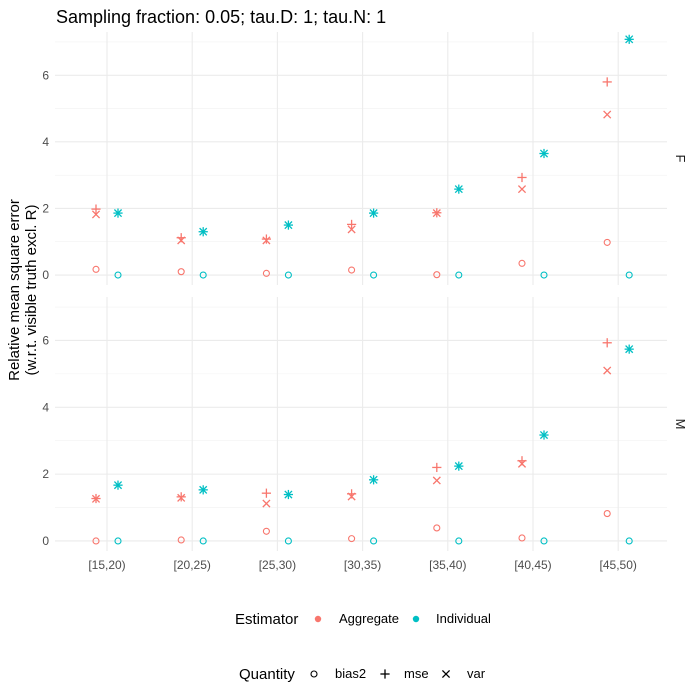  I want to click on x-tick-label: [20,25), so click(192, 565).